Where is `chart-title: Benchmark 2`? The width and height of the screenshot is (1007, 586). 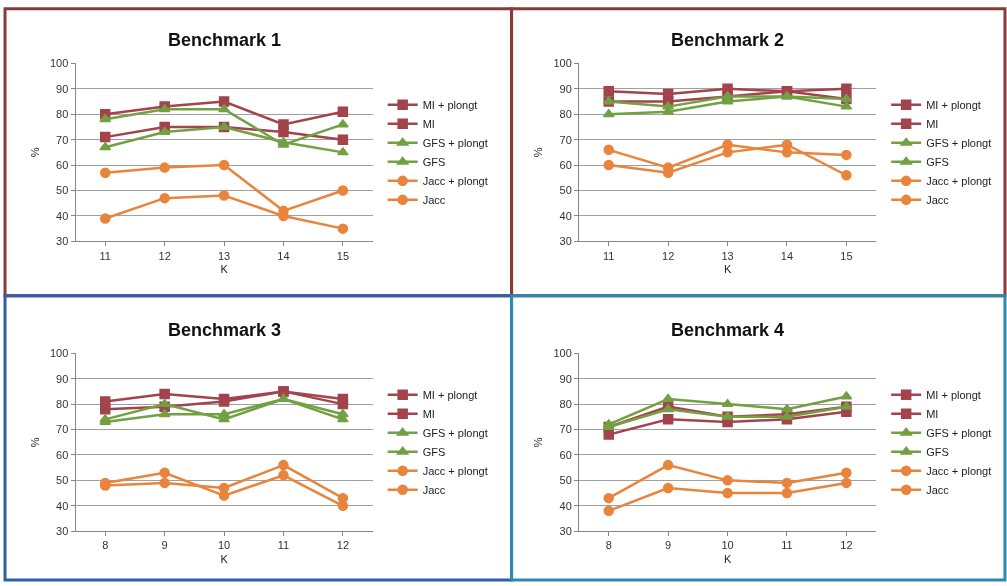 chart-title: Benchmark 2 is located at coordinates (728, 40).